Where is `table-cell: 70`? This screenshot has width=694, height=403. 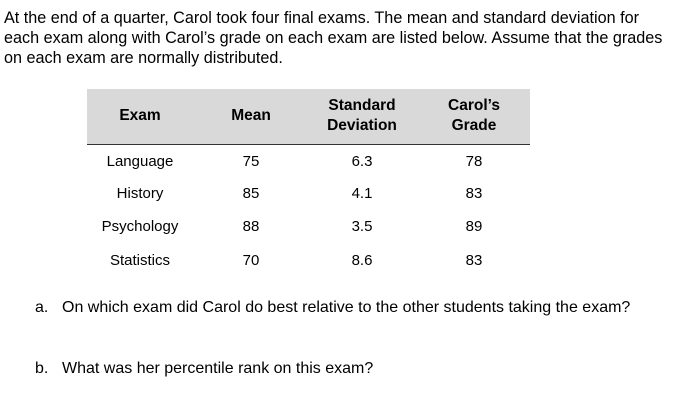 table-cell: 70 is located at coordinates (251, 260).